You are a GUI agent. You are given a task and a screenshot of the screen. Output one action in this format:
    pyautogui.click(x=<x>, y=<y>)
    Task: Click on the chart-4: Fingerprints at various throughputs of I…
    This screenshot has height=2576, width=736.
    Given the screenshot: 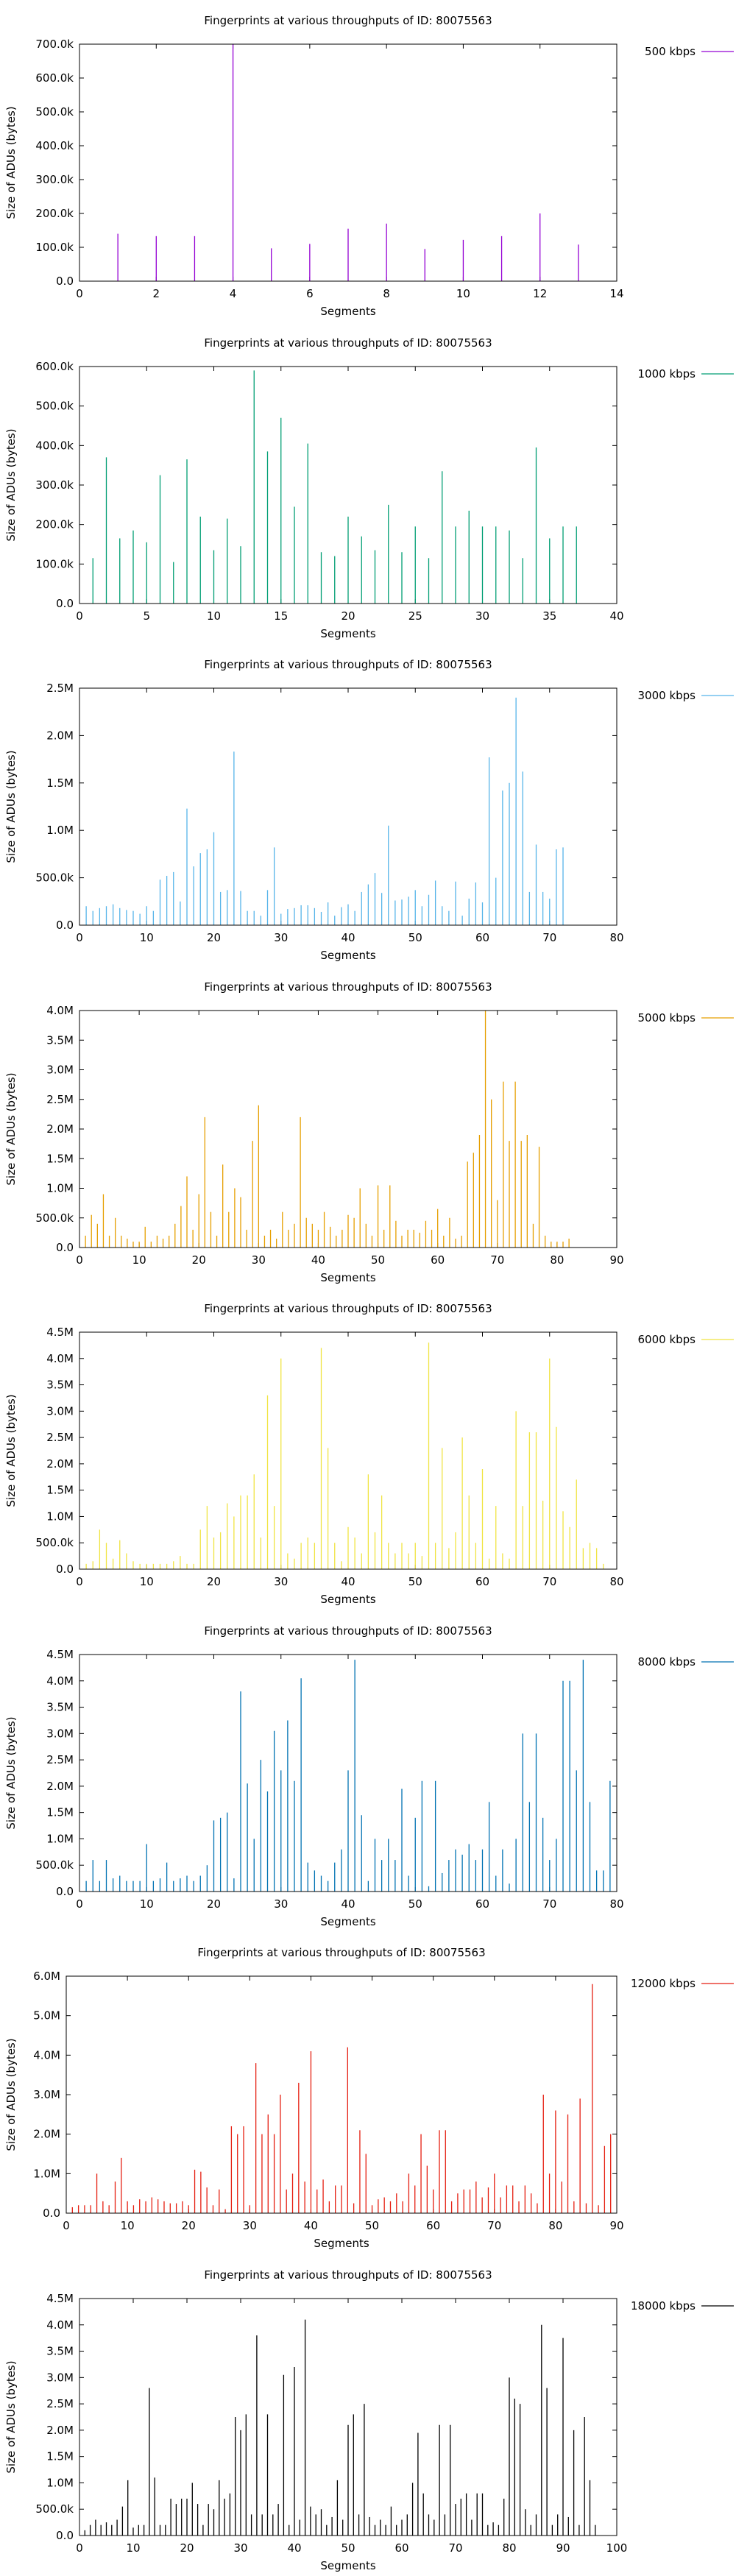 What is the action you would take?
    pyautogui.click(x=369, y=1454)
    